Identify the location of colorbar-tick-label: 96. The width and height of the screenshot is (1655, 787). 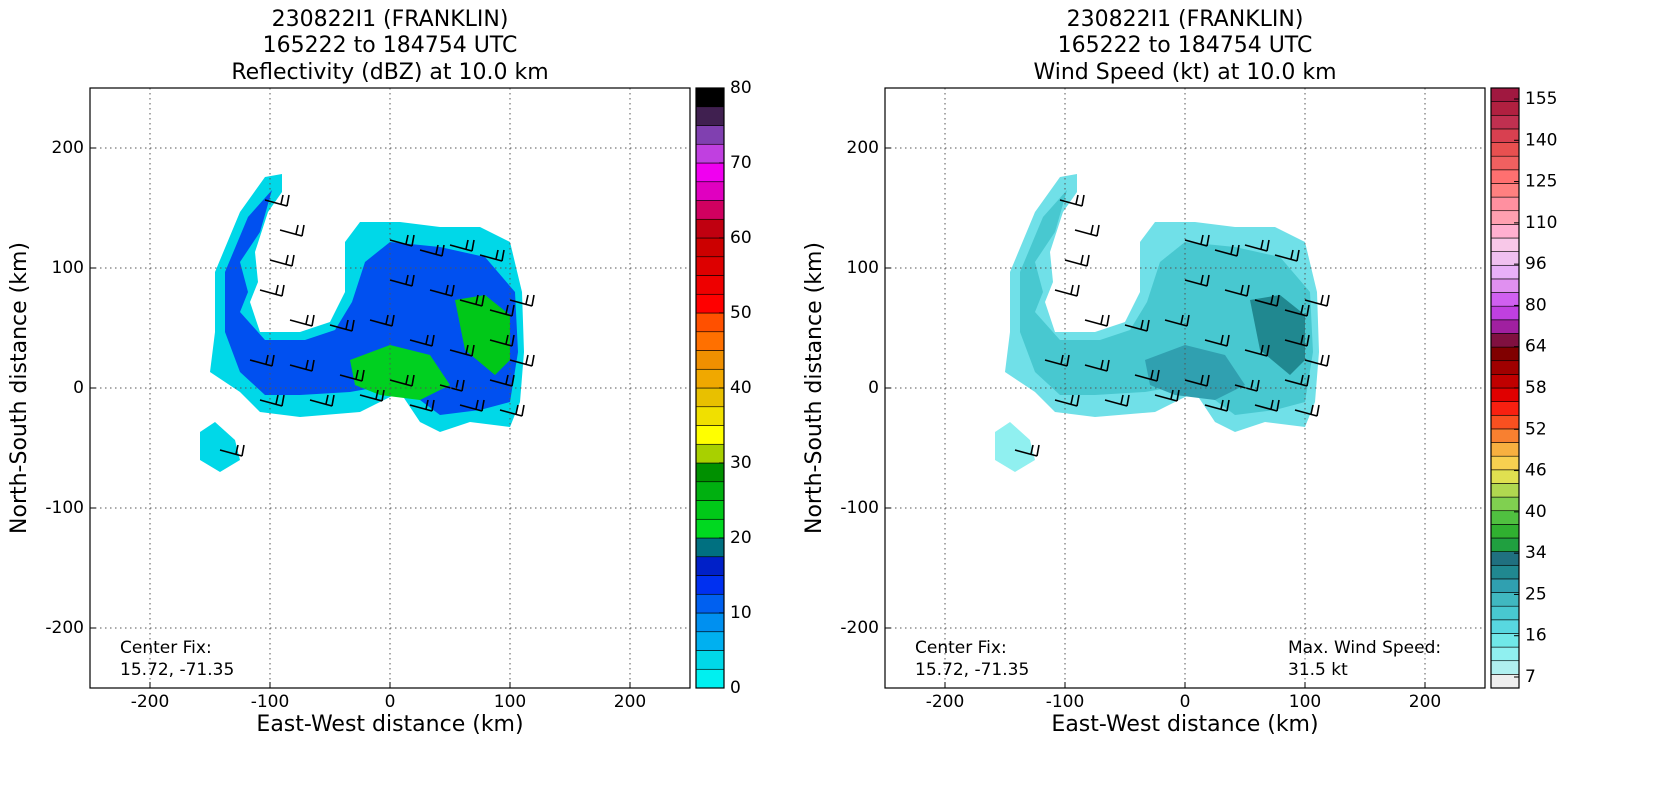
(1536, 264).